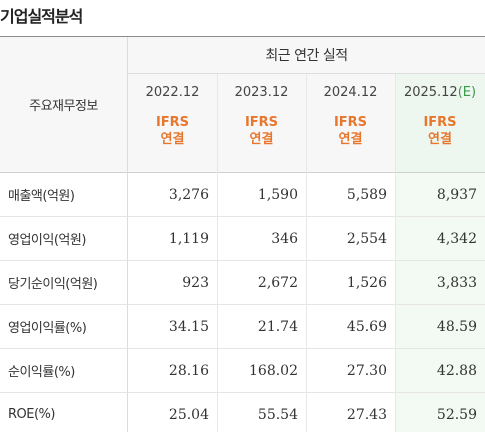 The image size is (485, 432). Describe the element at coordinates (350, 412) in the screenshot. I see `table-cell: 27.43` at that location.